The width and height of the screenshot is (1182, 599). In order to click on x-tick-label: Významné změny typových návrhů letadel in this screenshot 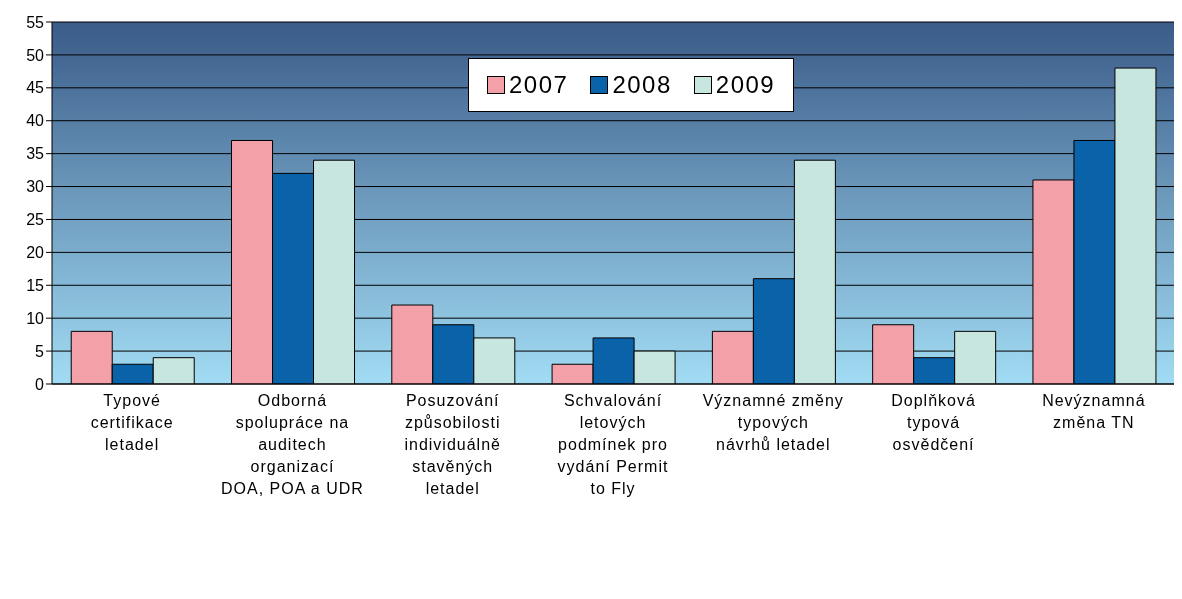, I will do `click(773, 422)`.